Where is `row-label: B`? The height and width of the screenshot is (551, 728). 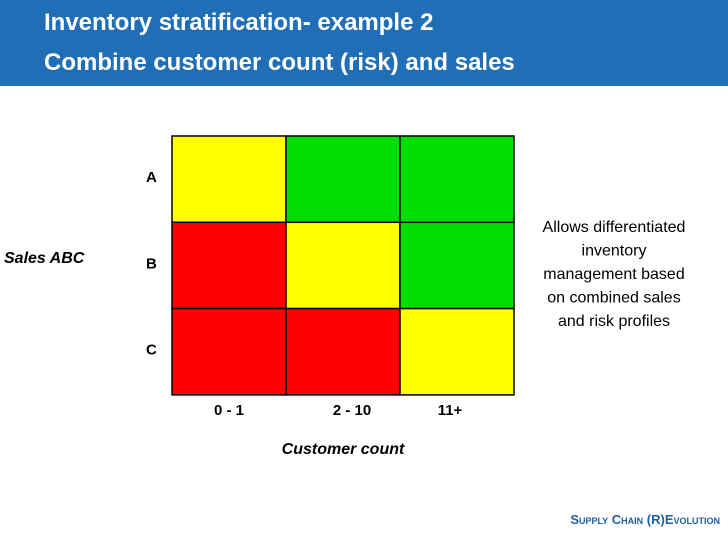 row-label: B is located at coordinates (151, 263).